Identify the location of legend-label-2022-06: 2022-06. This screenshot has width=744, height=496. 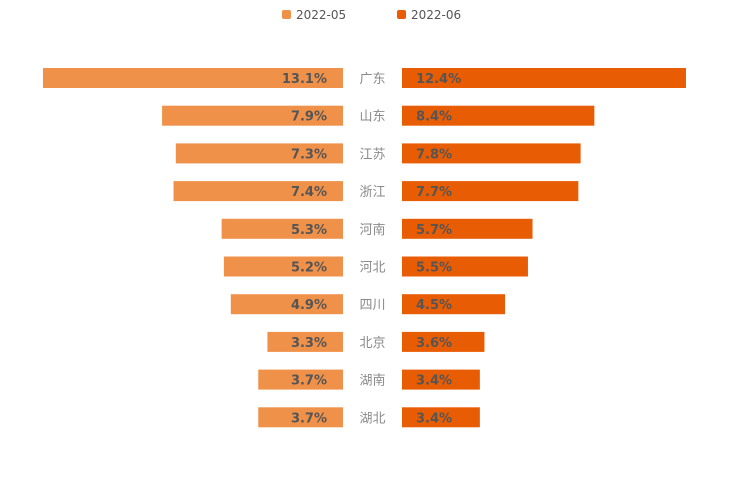
(436, 15).